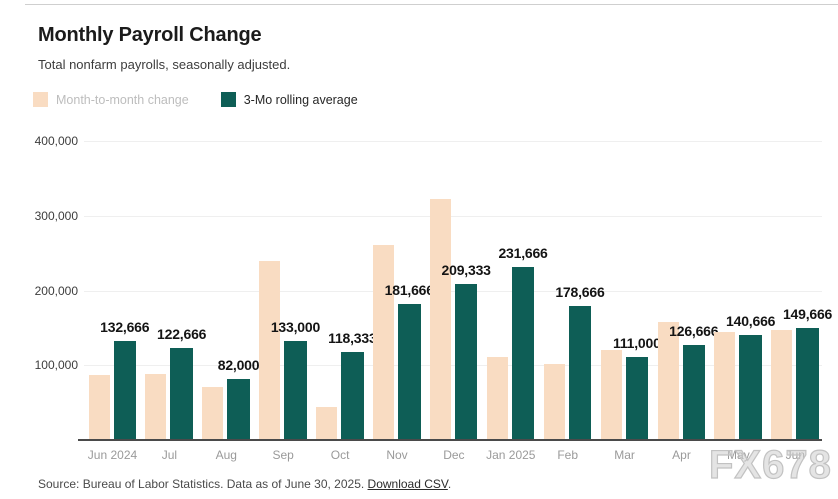 The height and width of the screenshot is (499, 838). I want to click on x-axis-label: Feb, so click(568, 455).